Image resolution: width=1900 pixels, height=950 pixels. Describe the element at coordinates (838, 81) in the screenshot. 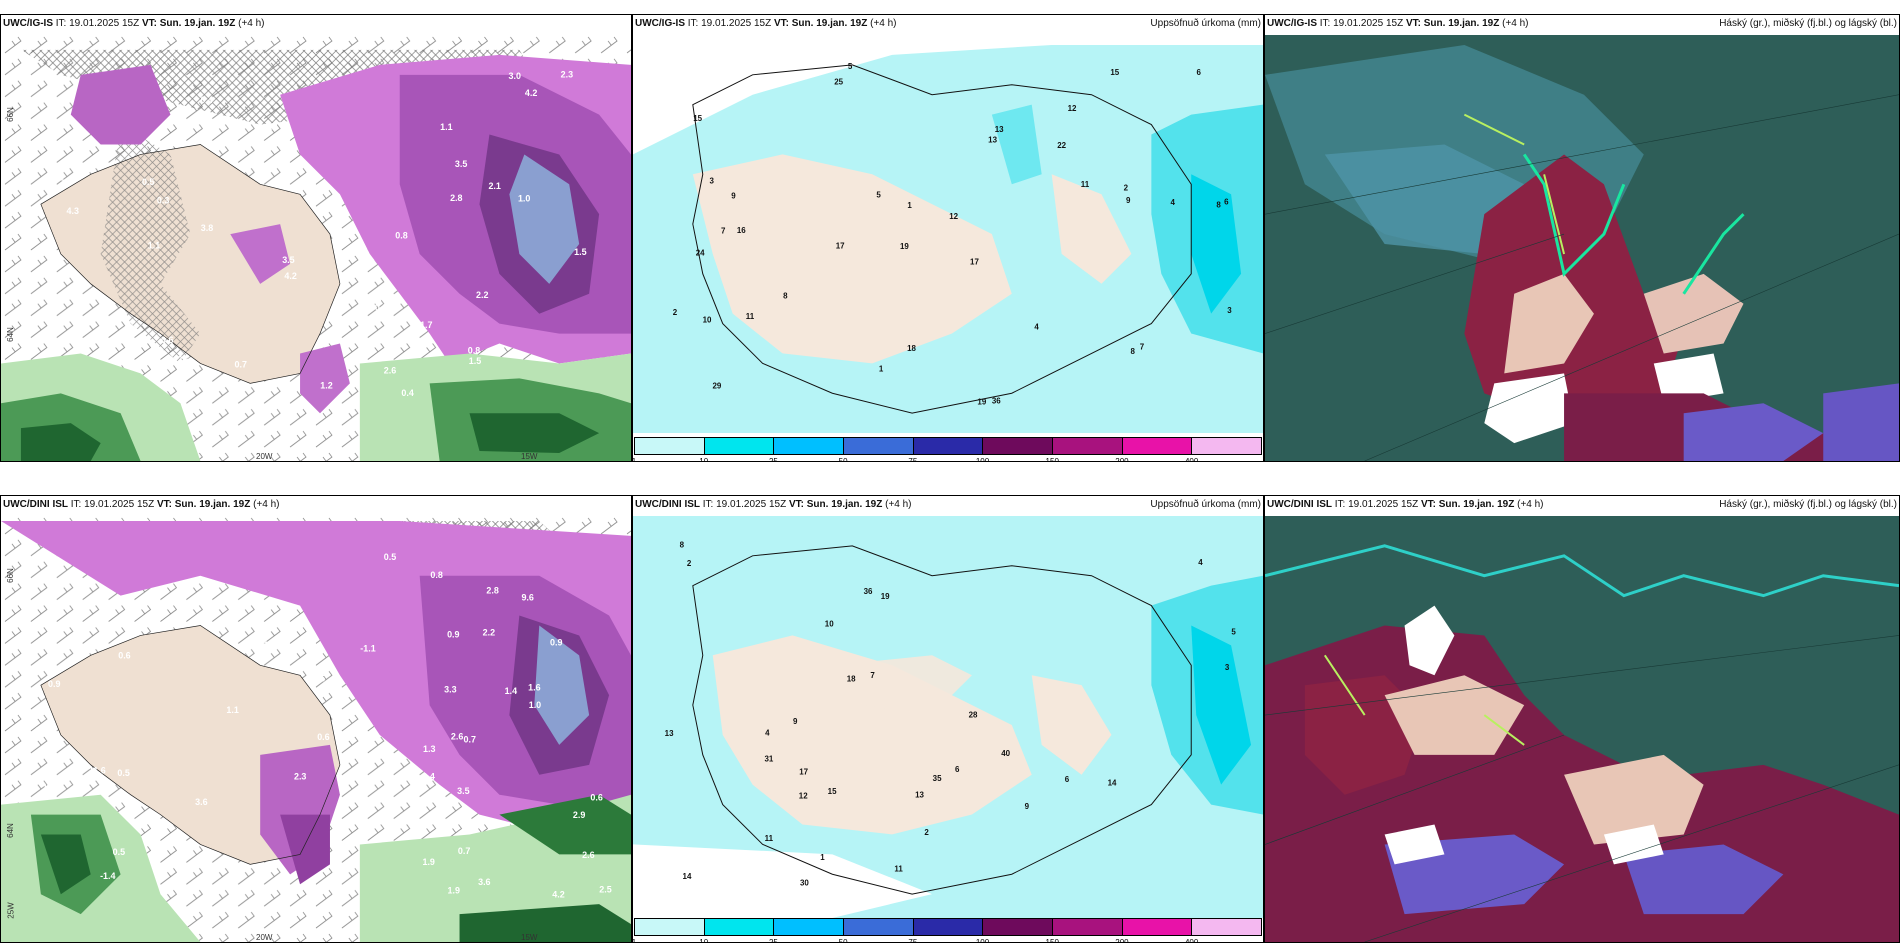

I see `value-label: 25` at that location.